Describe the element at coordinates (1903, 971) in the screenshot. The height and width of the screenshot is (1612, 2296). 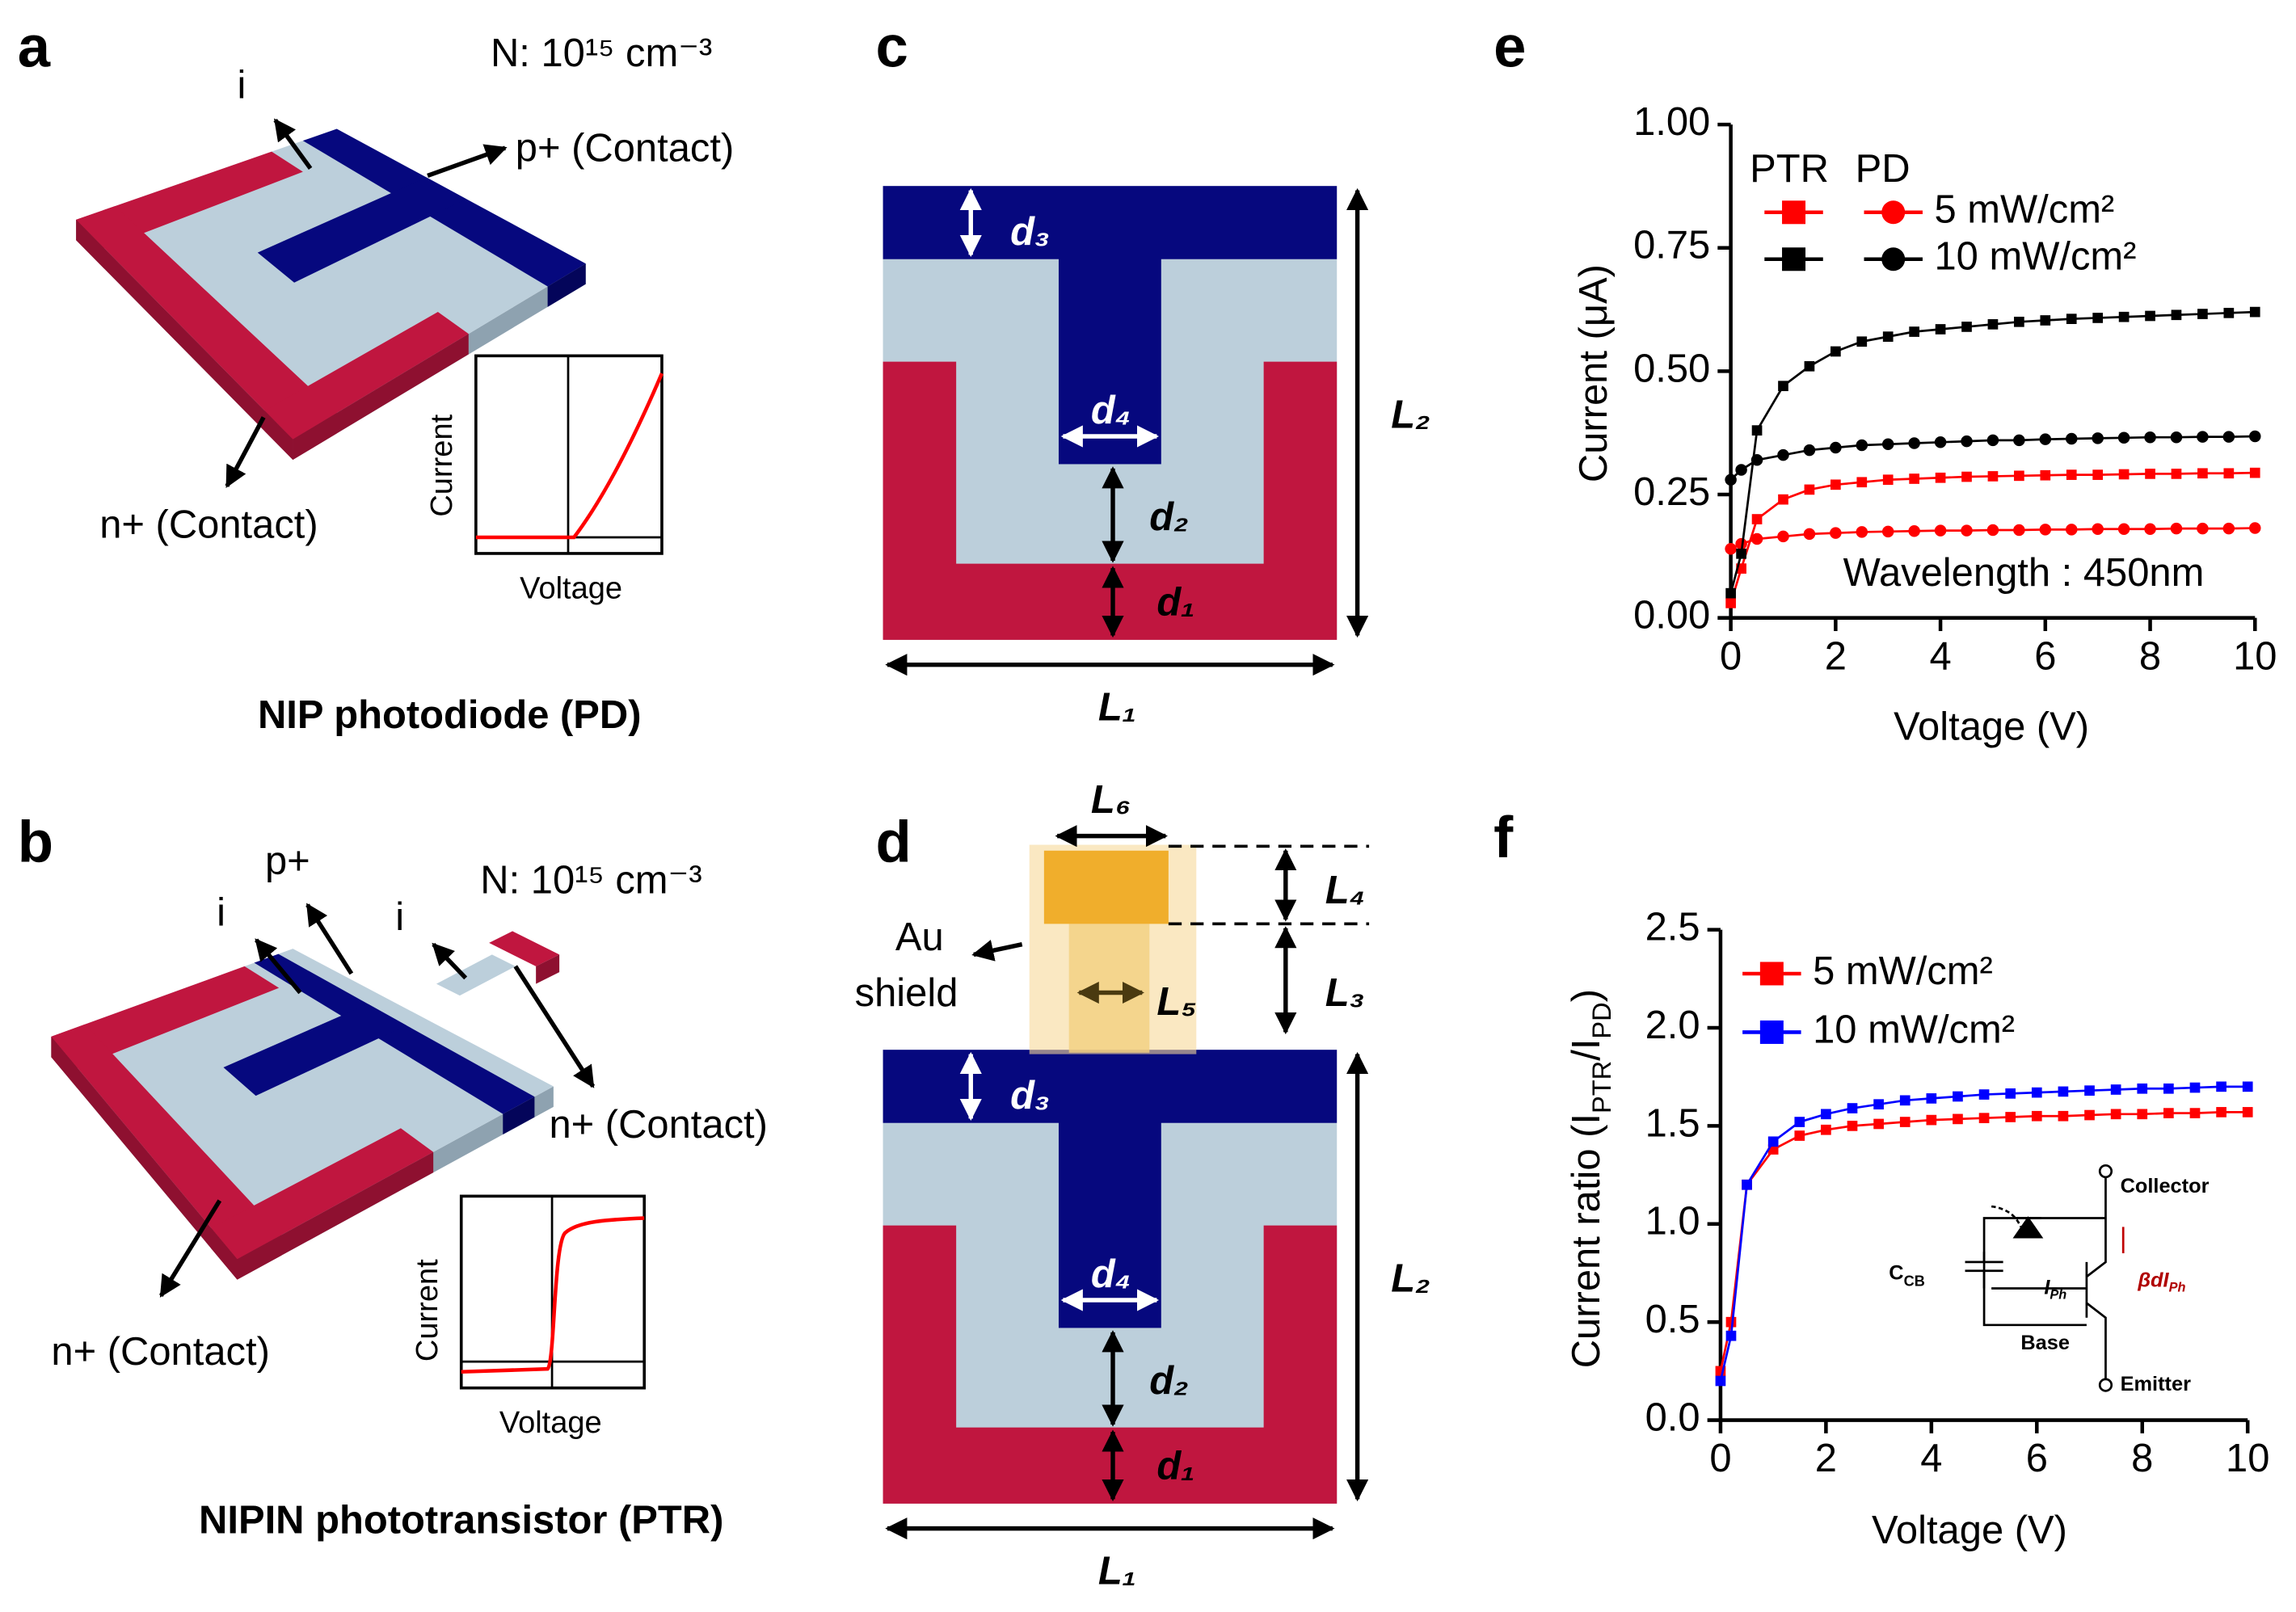
I see `legend-label: 5 mW/cm²` at that location.